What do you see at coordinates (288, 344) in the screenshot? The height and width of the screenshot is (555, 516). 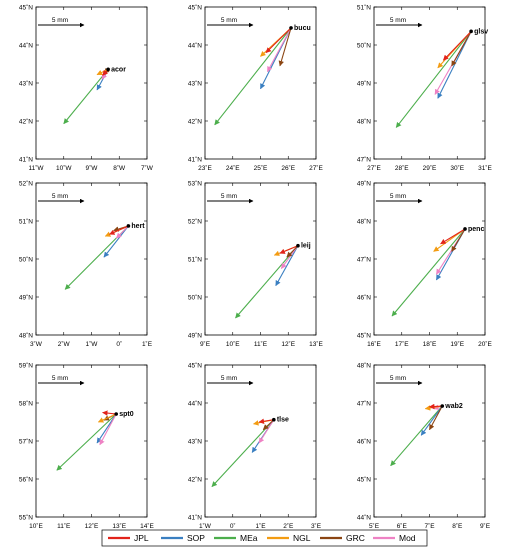 I see `x-tick-label: 12˚E` at bounding box center [288, 344].